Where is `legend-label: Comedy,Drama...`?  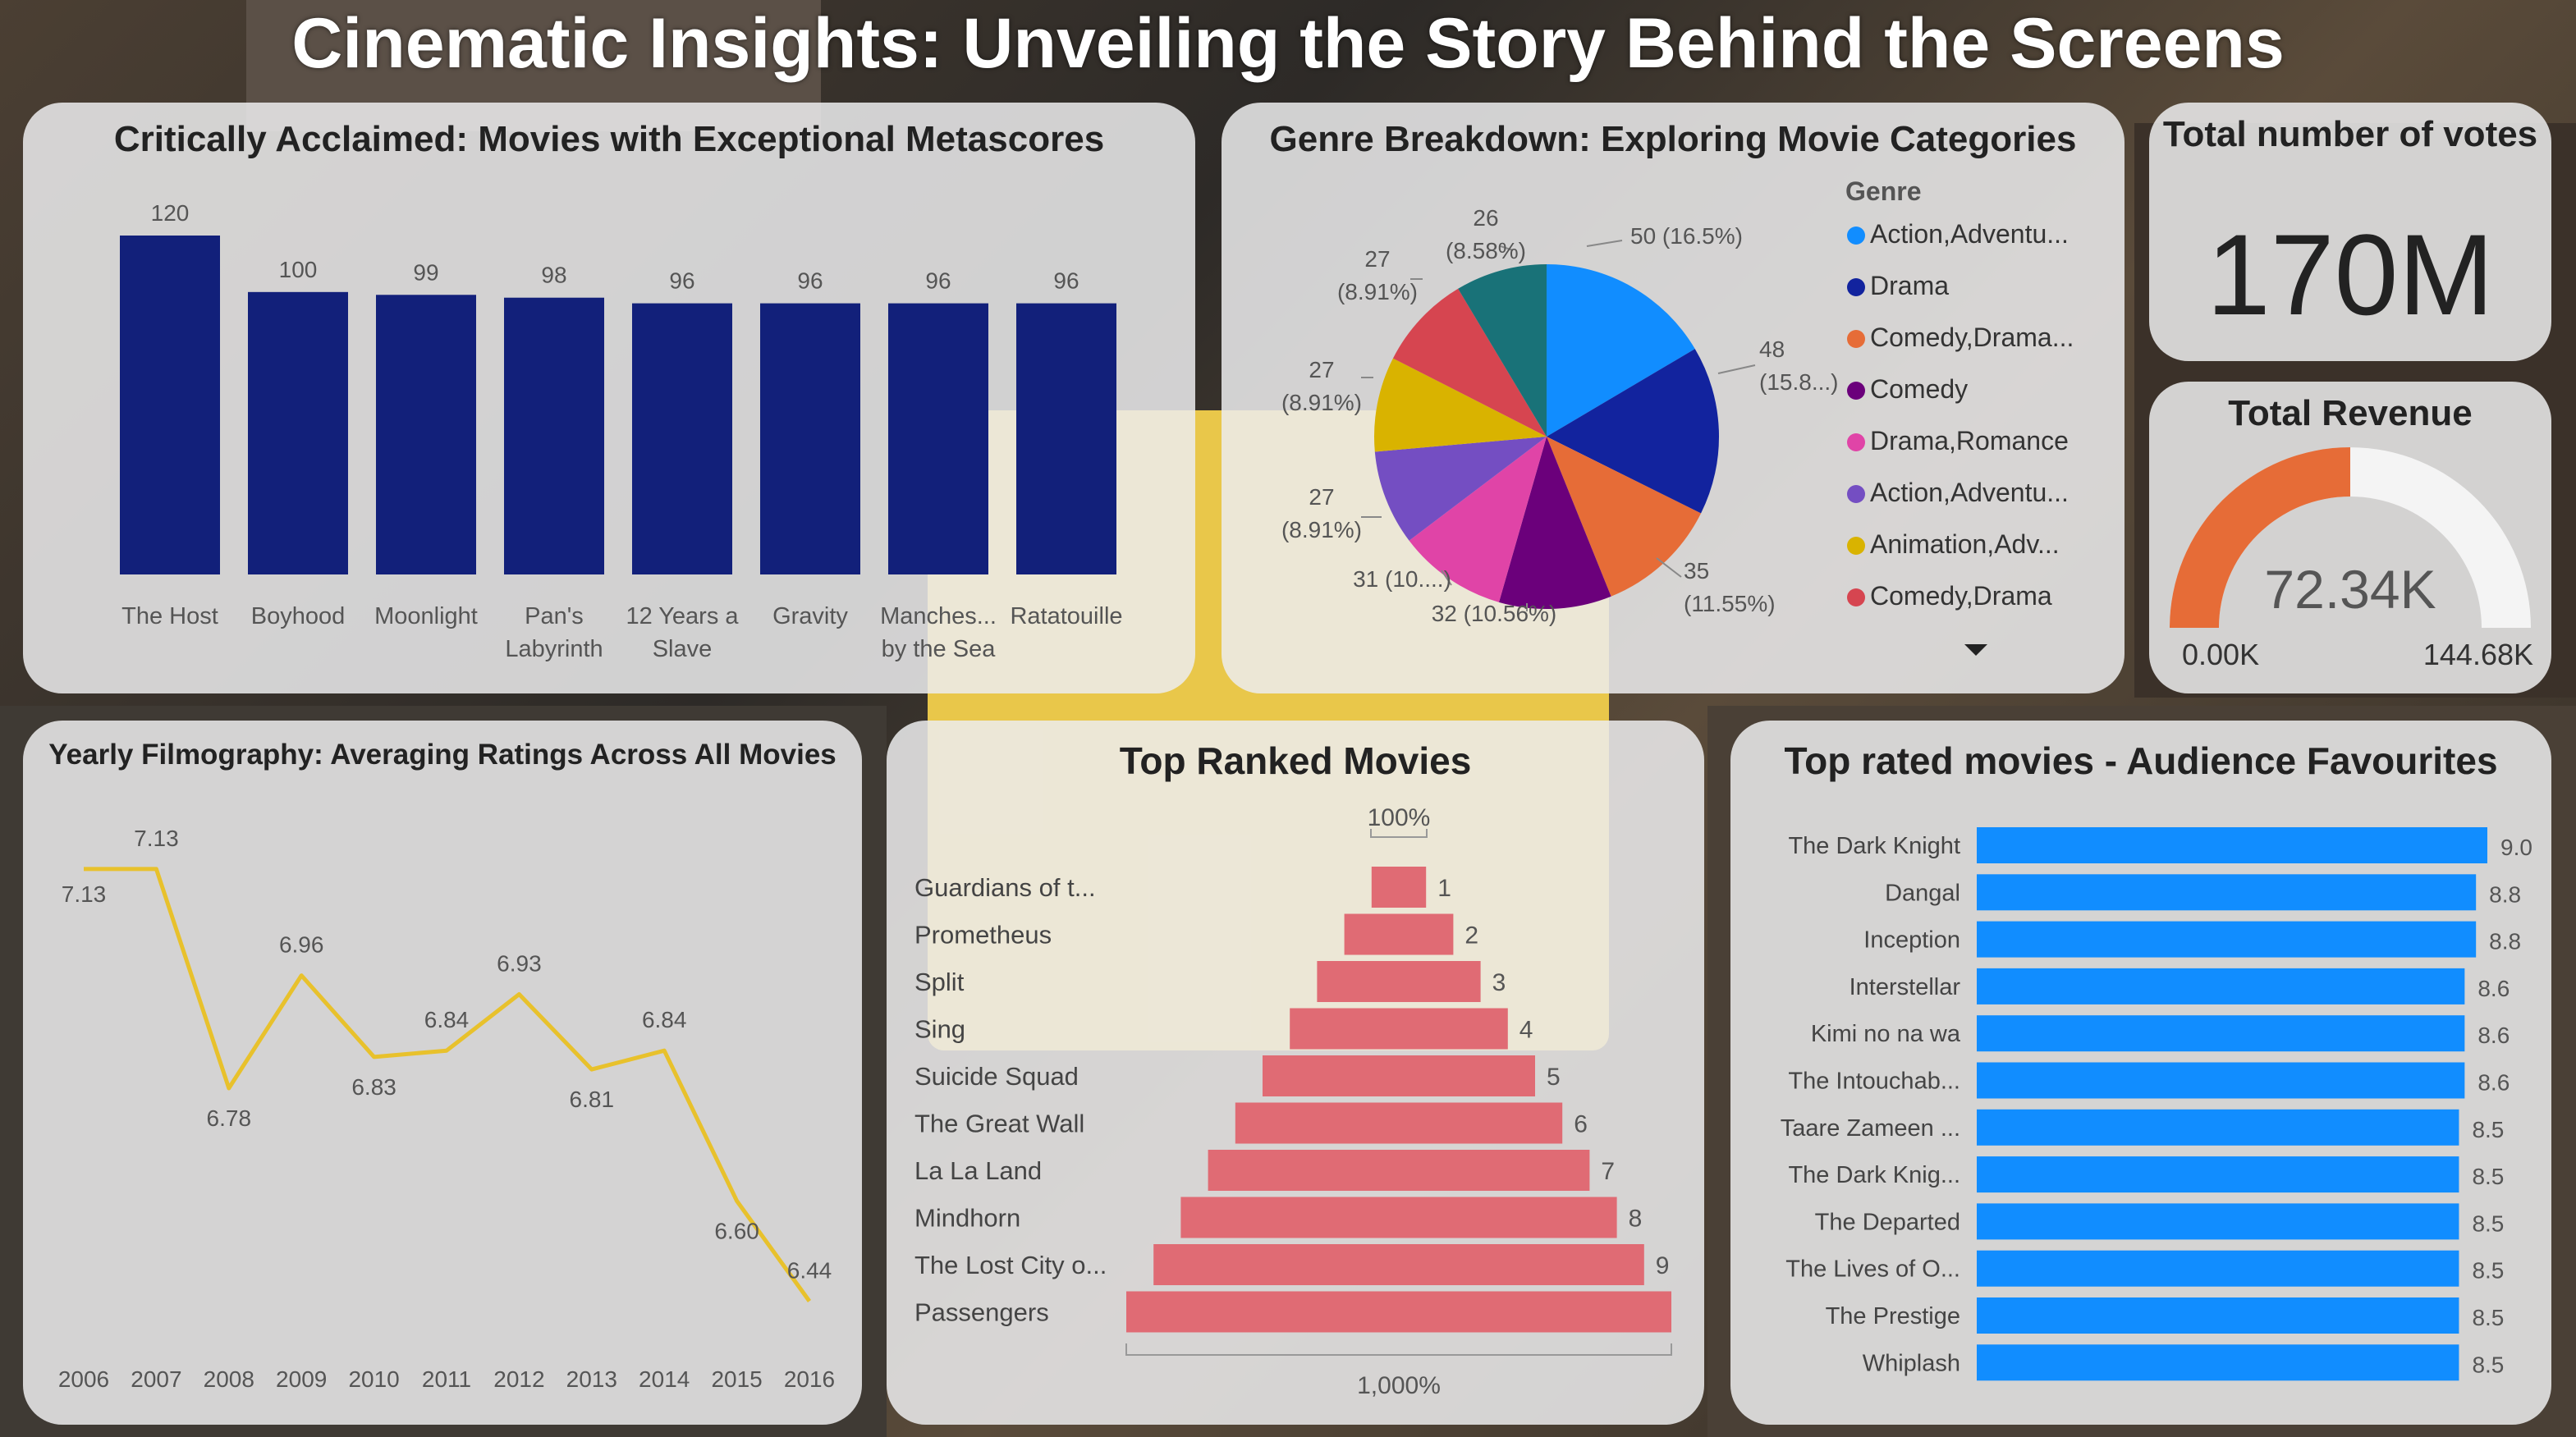
legend-label: Comedy,Drama... is located at coordinates (1972, 337).